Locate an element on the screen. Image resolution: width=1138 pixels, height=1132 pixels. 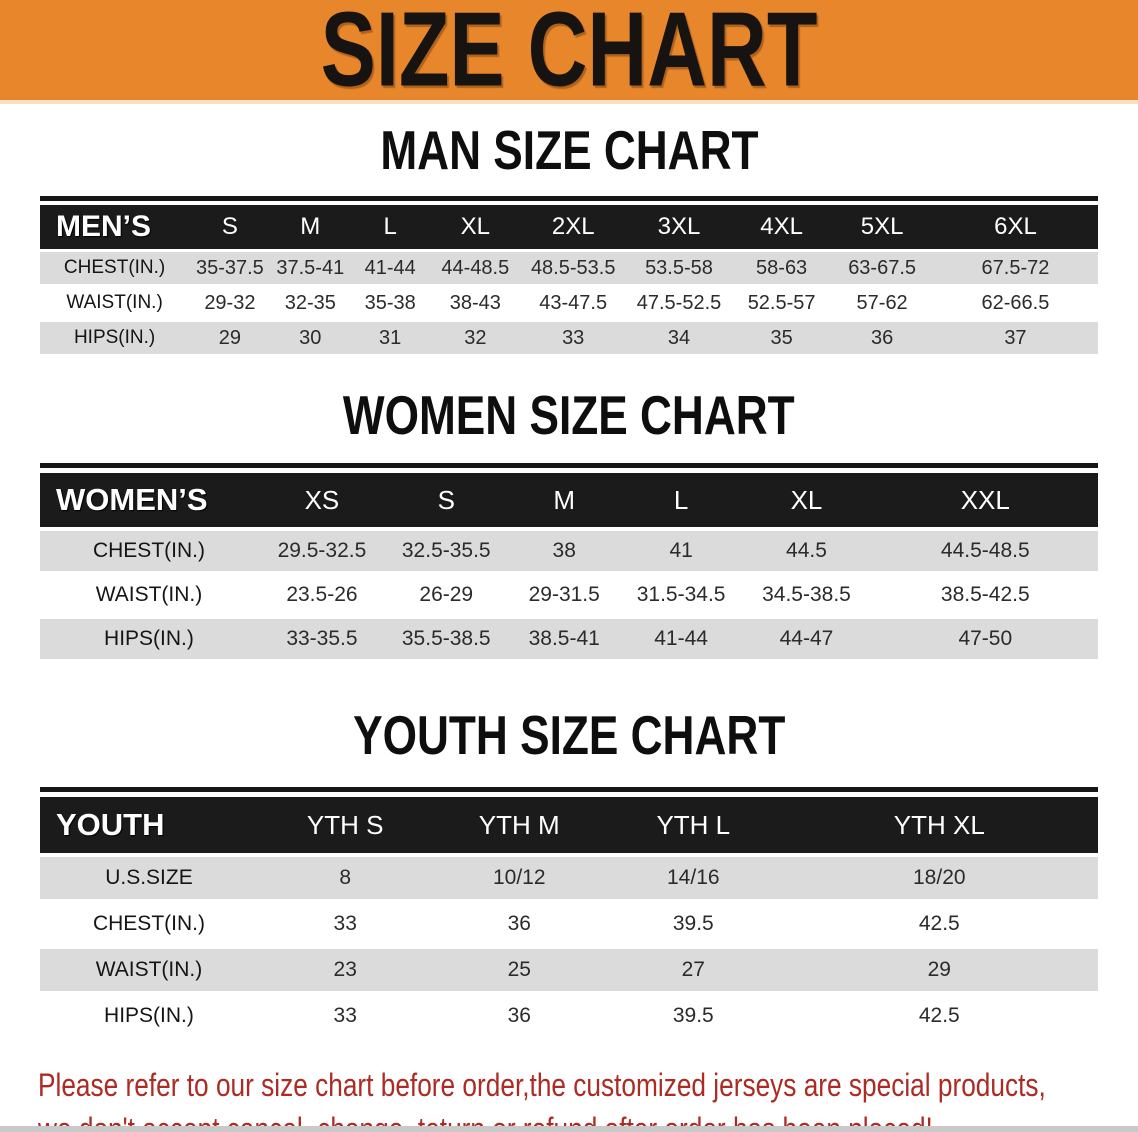
youth-ussize-row: U.S.SIZE 8 10/12 14/16 18/20 is located at coordinates (569, 878).